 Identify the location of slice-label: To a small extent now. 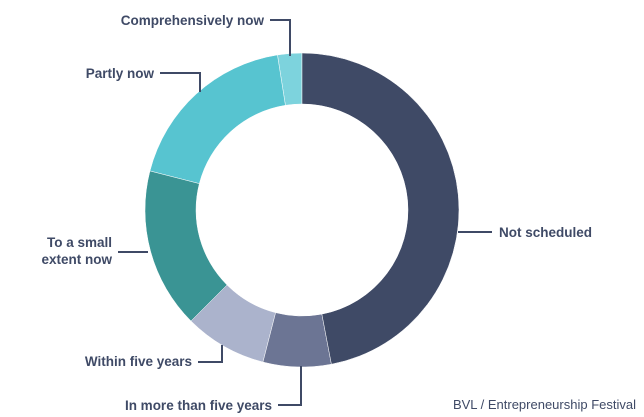
(76, 251).